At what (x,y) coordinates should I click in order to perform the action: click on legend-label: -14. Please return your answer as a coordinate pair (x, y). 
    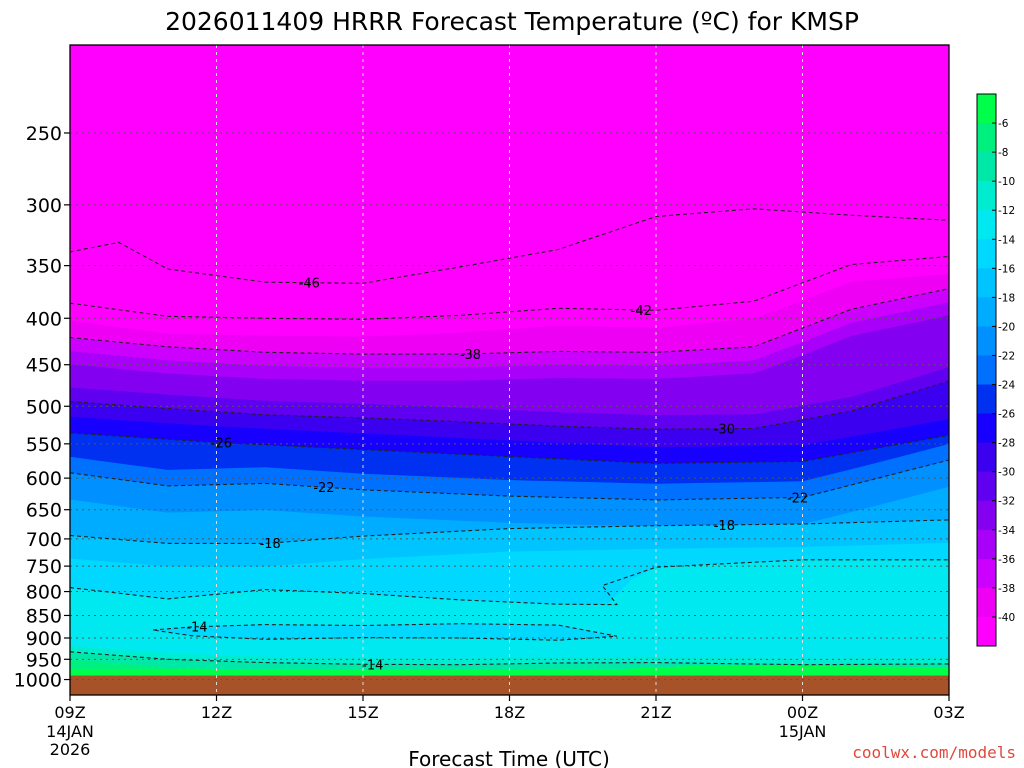
    Looking at the image, I should click on (1006, 240).